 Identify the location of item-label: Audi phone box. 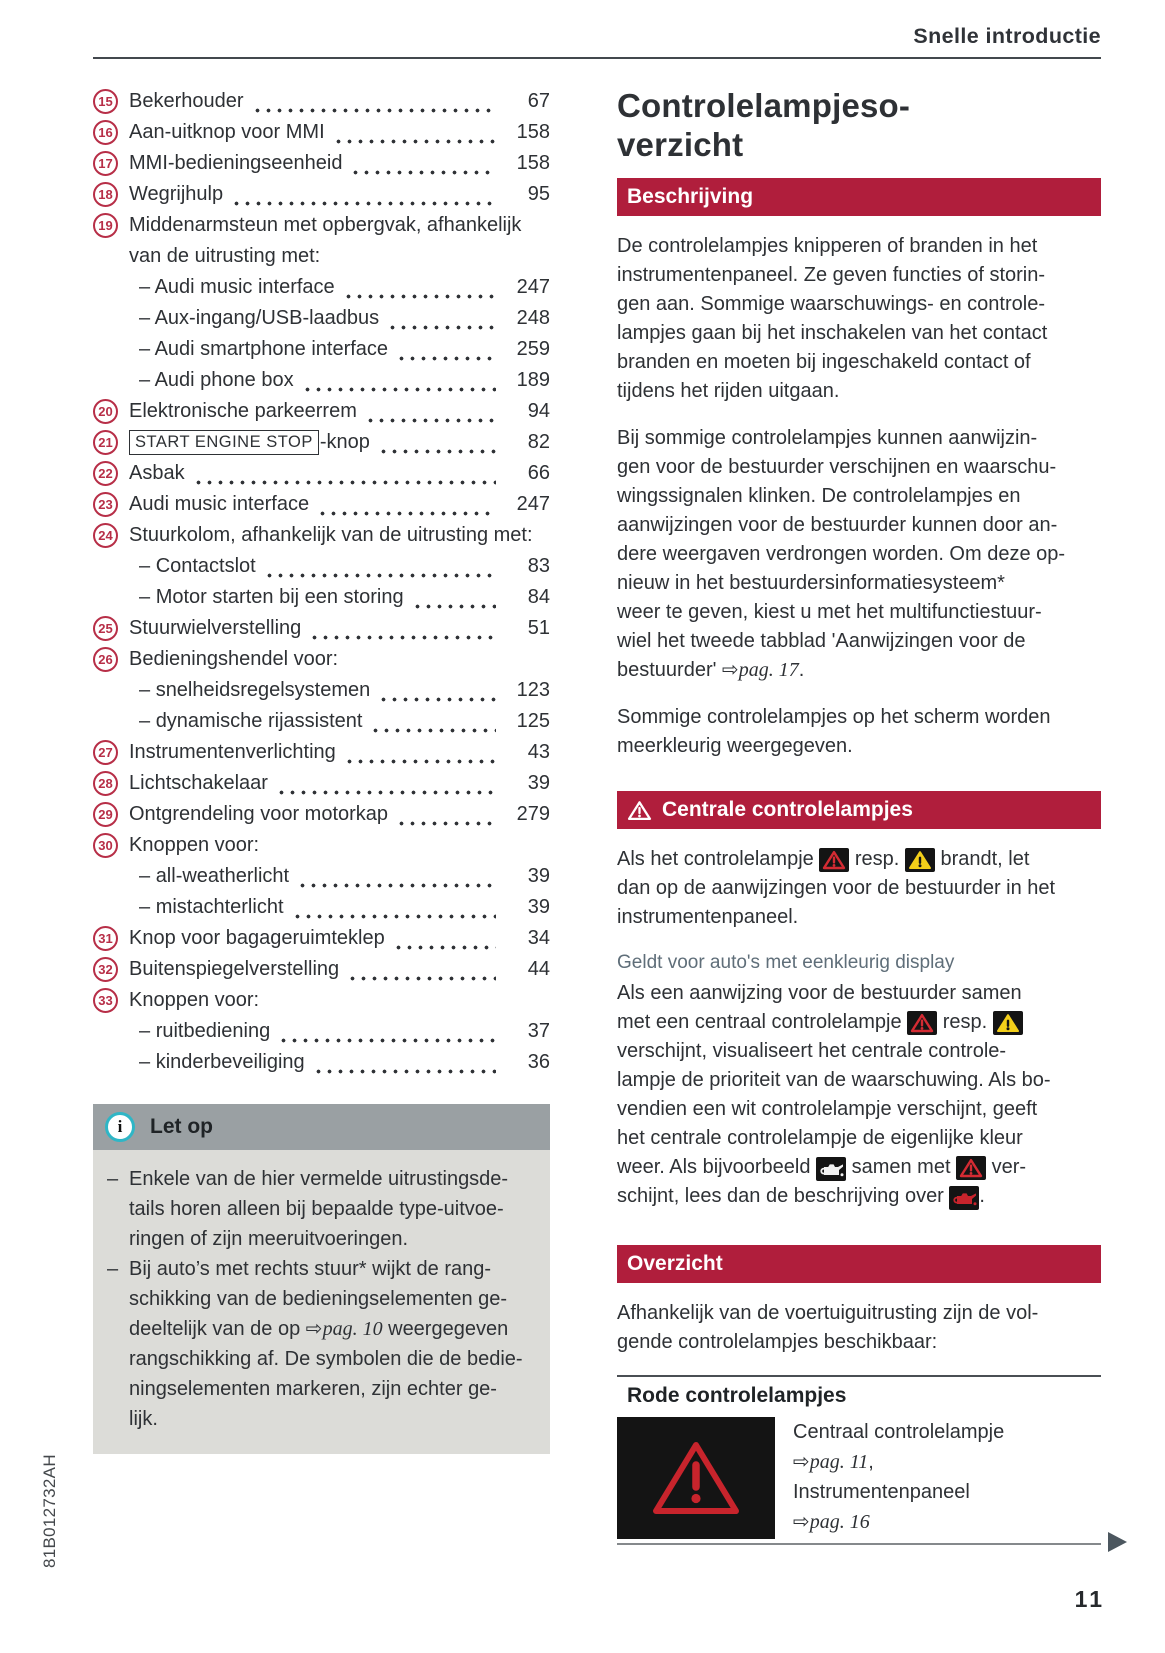
(216, 380).